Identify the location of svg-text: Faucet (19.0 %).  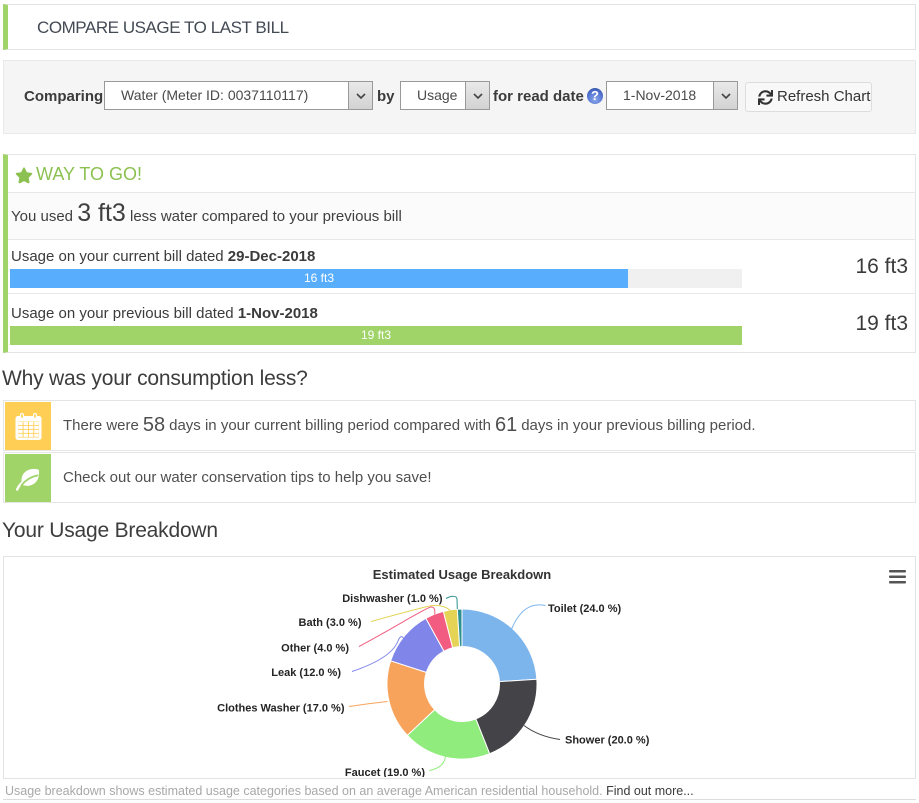
(385, 772).